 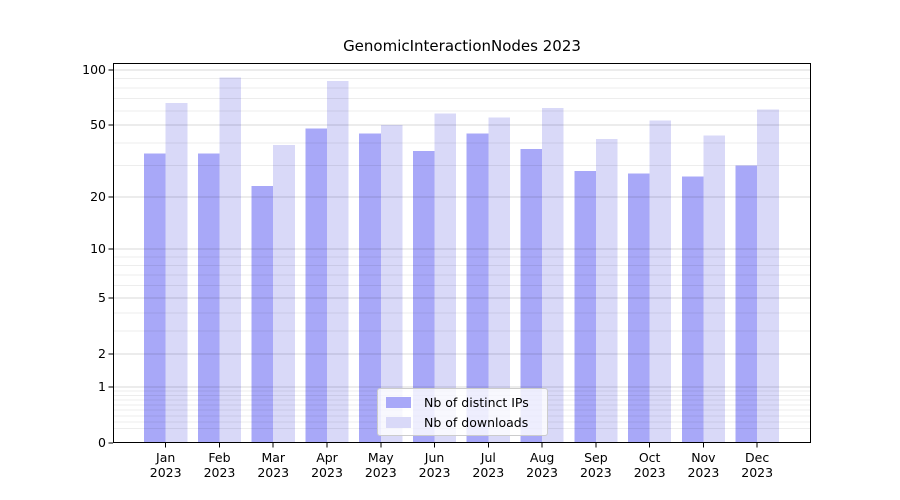 What do you see at coordinates (273, 457) in the screenshot?
I see `x-tick-month: Mar` at bounding box center [273, 457].